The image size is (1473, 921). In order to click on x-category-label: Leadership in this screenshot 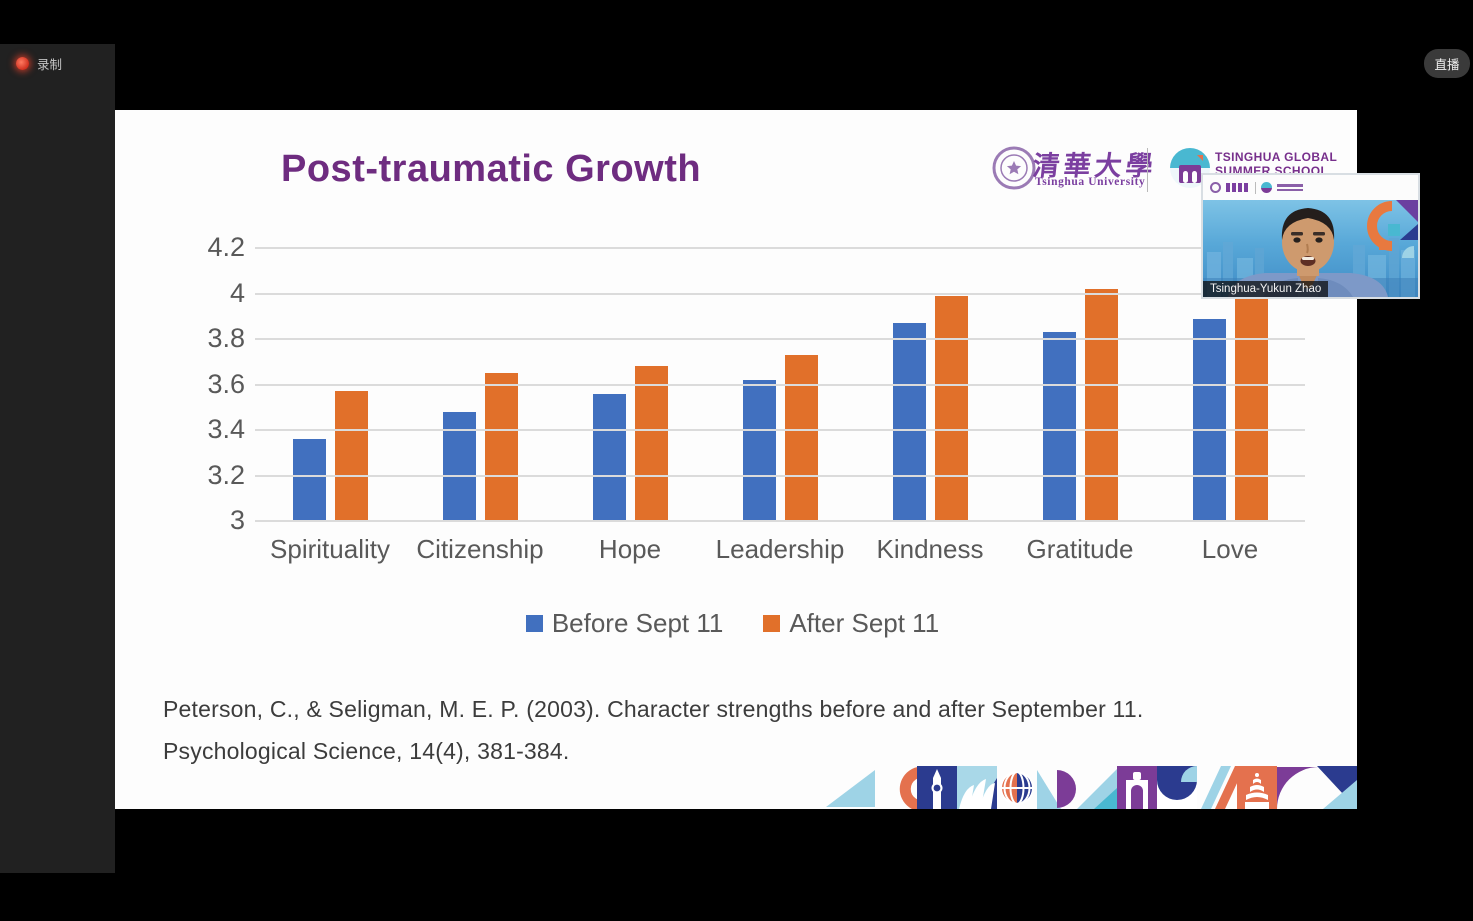, I will do `click(780, 549)`.